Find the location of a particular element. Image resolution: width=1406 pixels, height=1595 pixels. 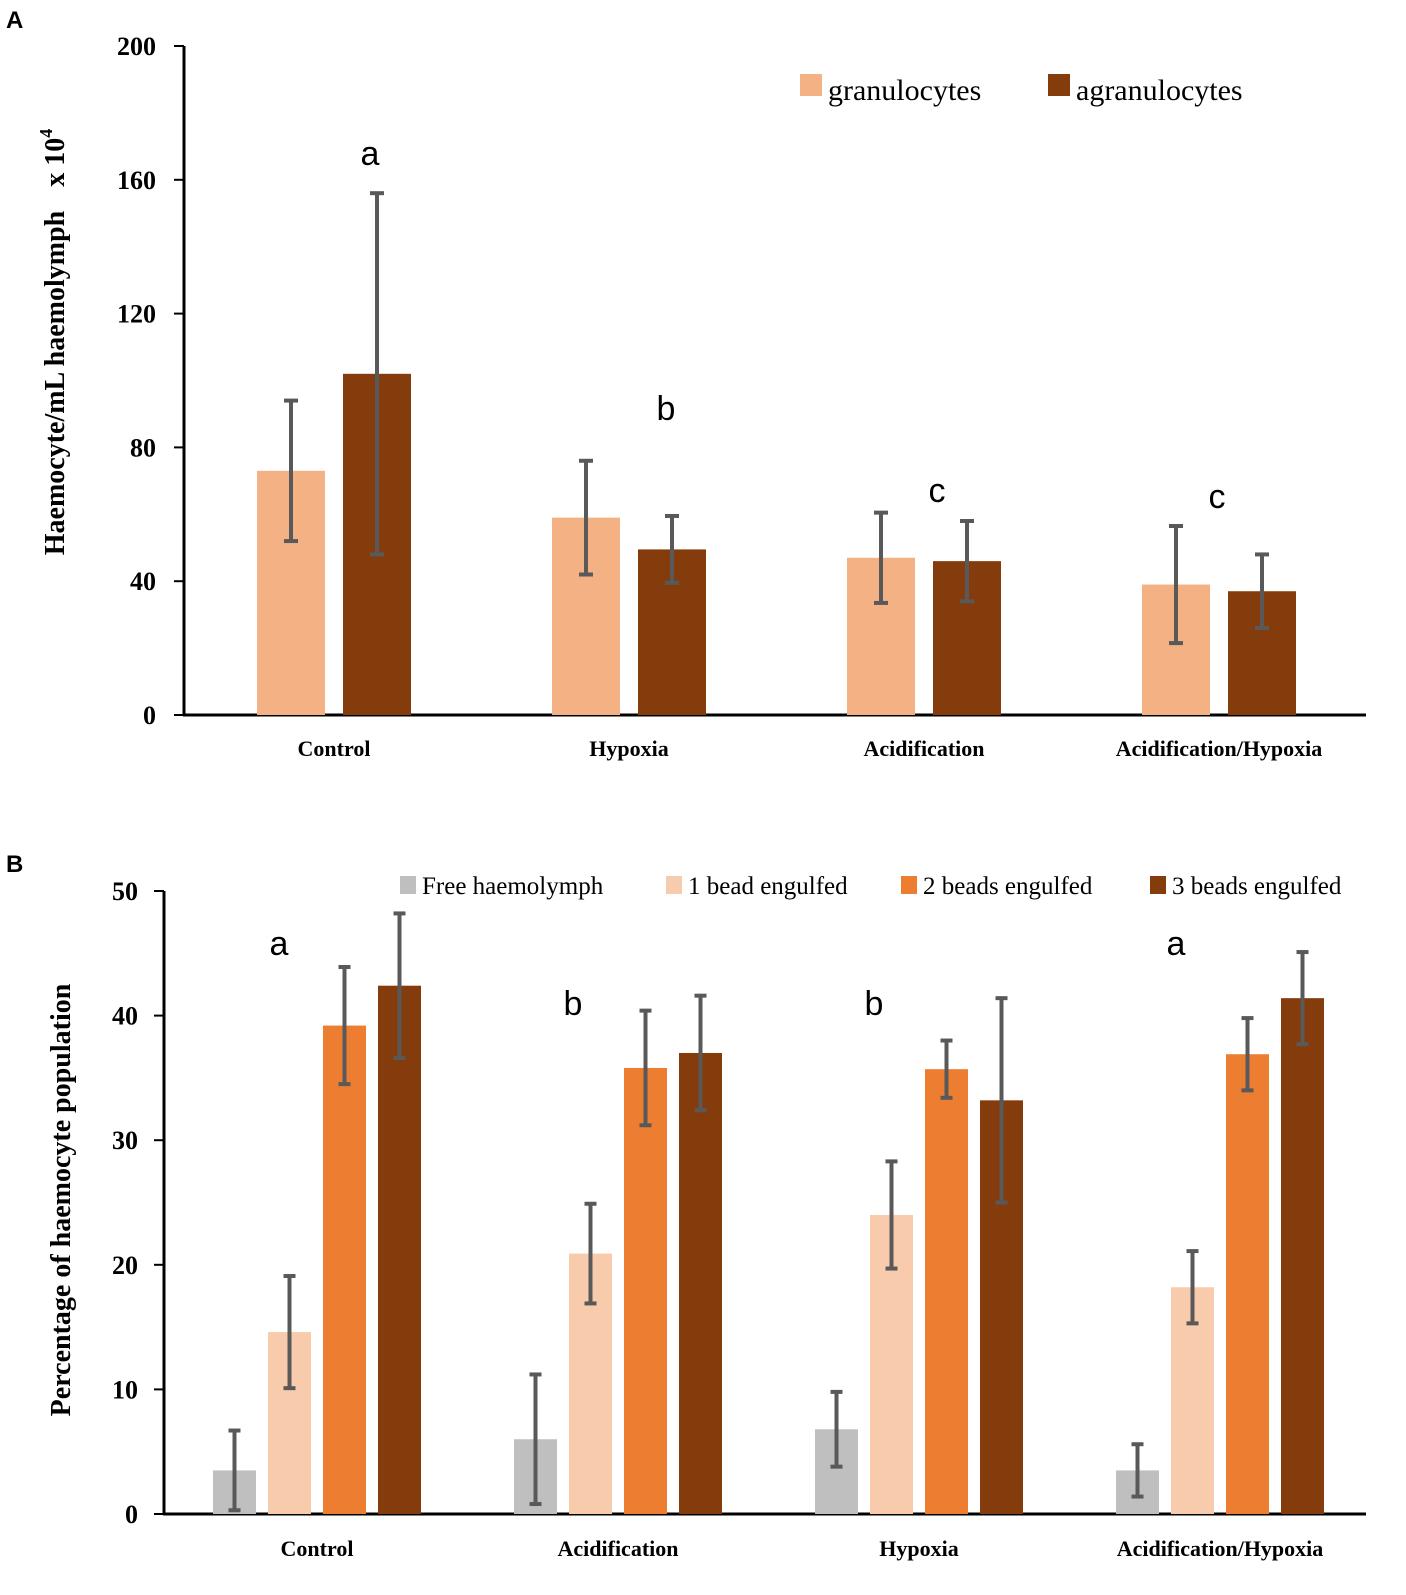

panel-a-legend: granulocytes agranulocytes is located at coordinates (1021, 90).